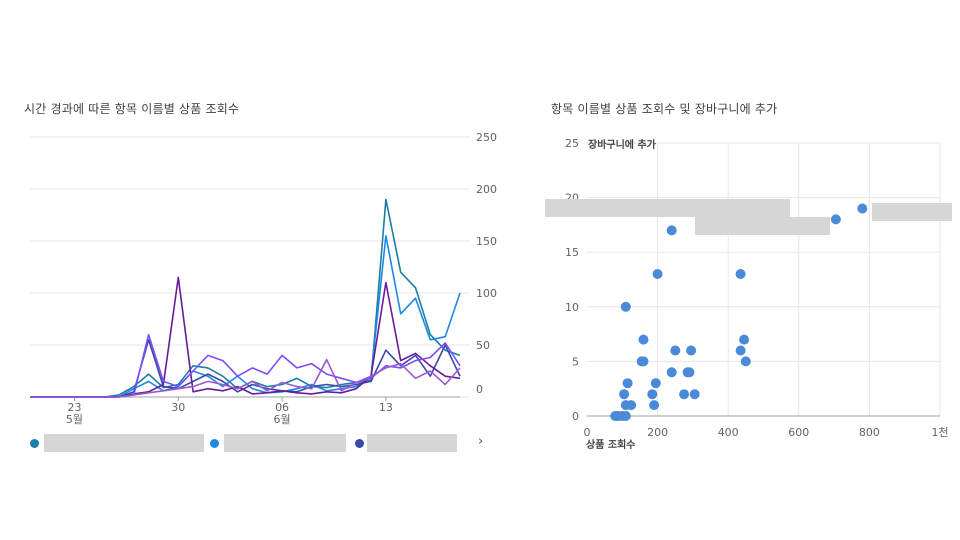 The height and width of the screenshot is (540, 960). I want to click on y-axis-label: 장바구니에 추가, so click(622, 144).